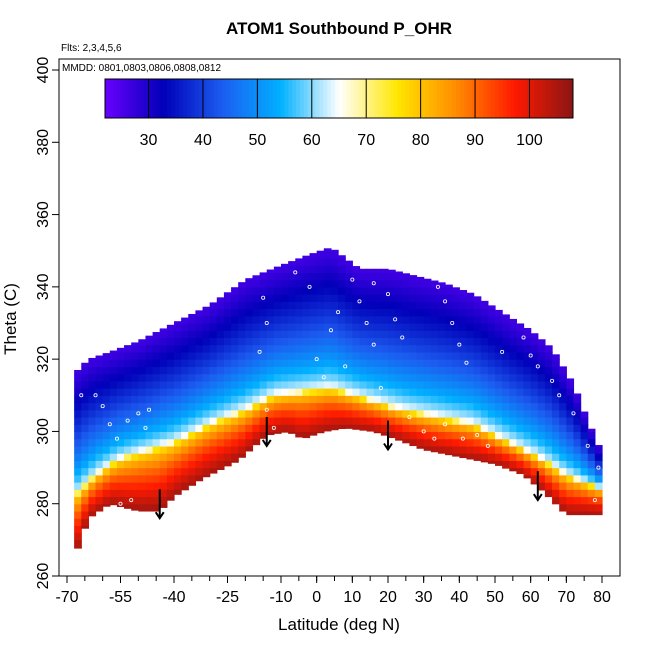 The height and width of the screenshot is (655, 650). What do you see at coordinates (421, 140) in the screenshot?
I see `colorbar-tick-label: 80` at bounding box center [421, 140].